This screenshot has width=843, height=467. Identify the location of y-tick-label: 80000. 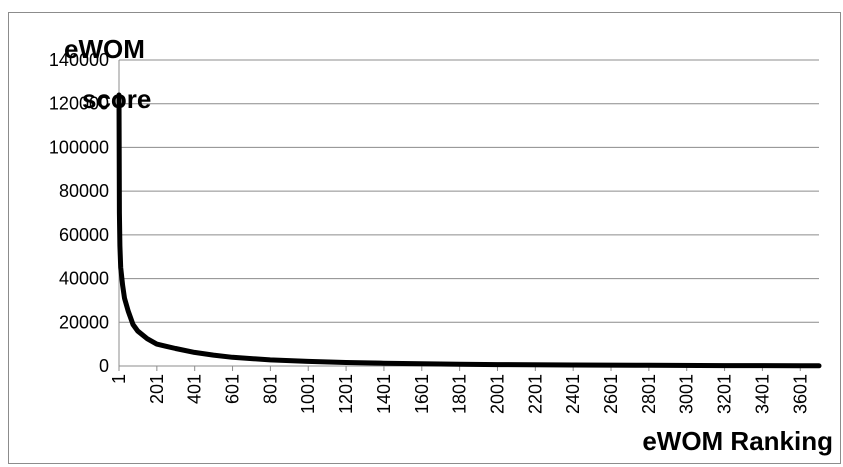
(84, 191).